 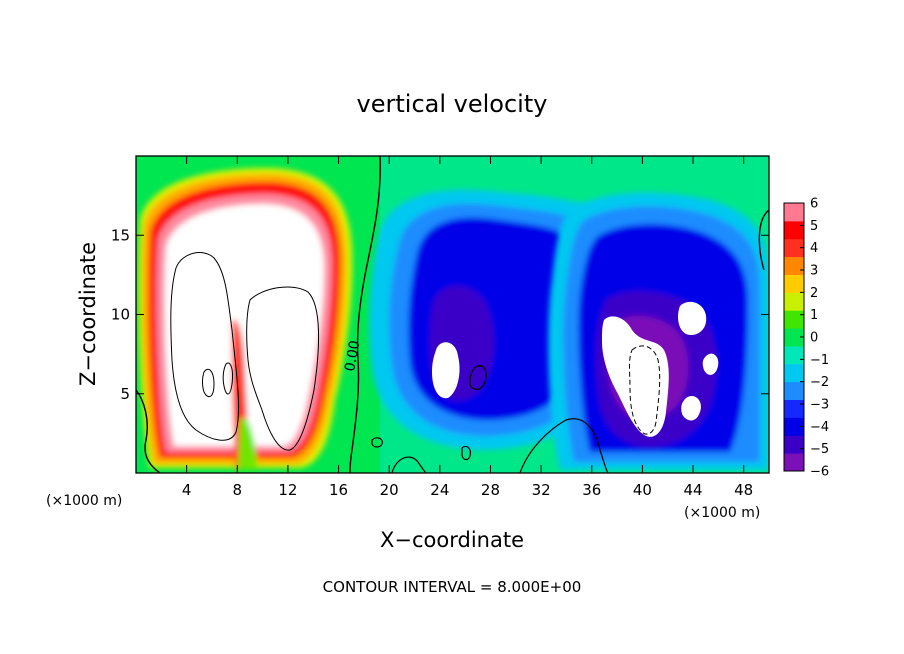 What do you see at coordinates (466, 453) in the screenshot?
I see `contour-small-loop-c` at bounding box center [466, 453].